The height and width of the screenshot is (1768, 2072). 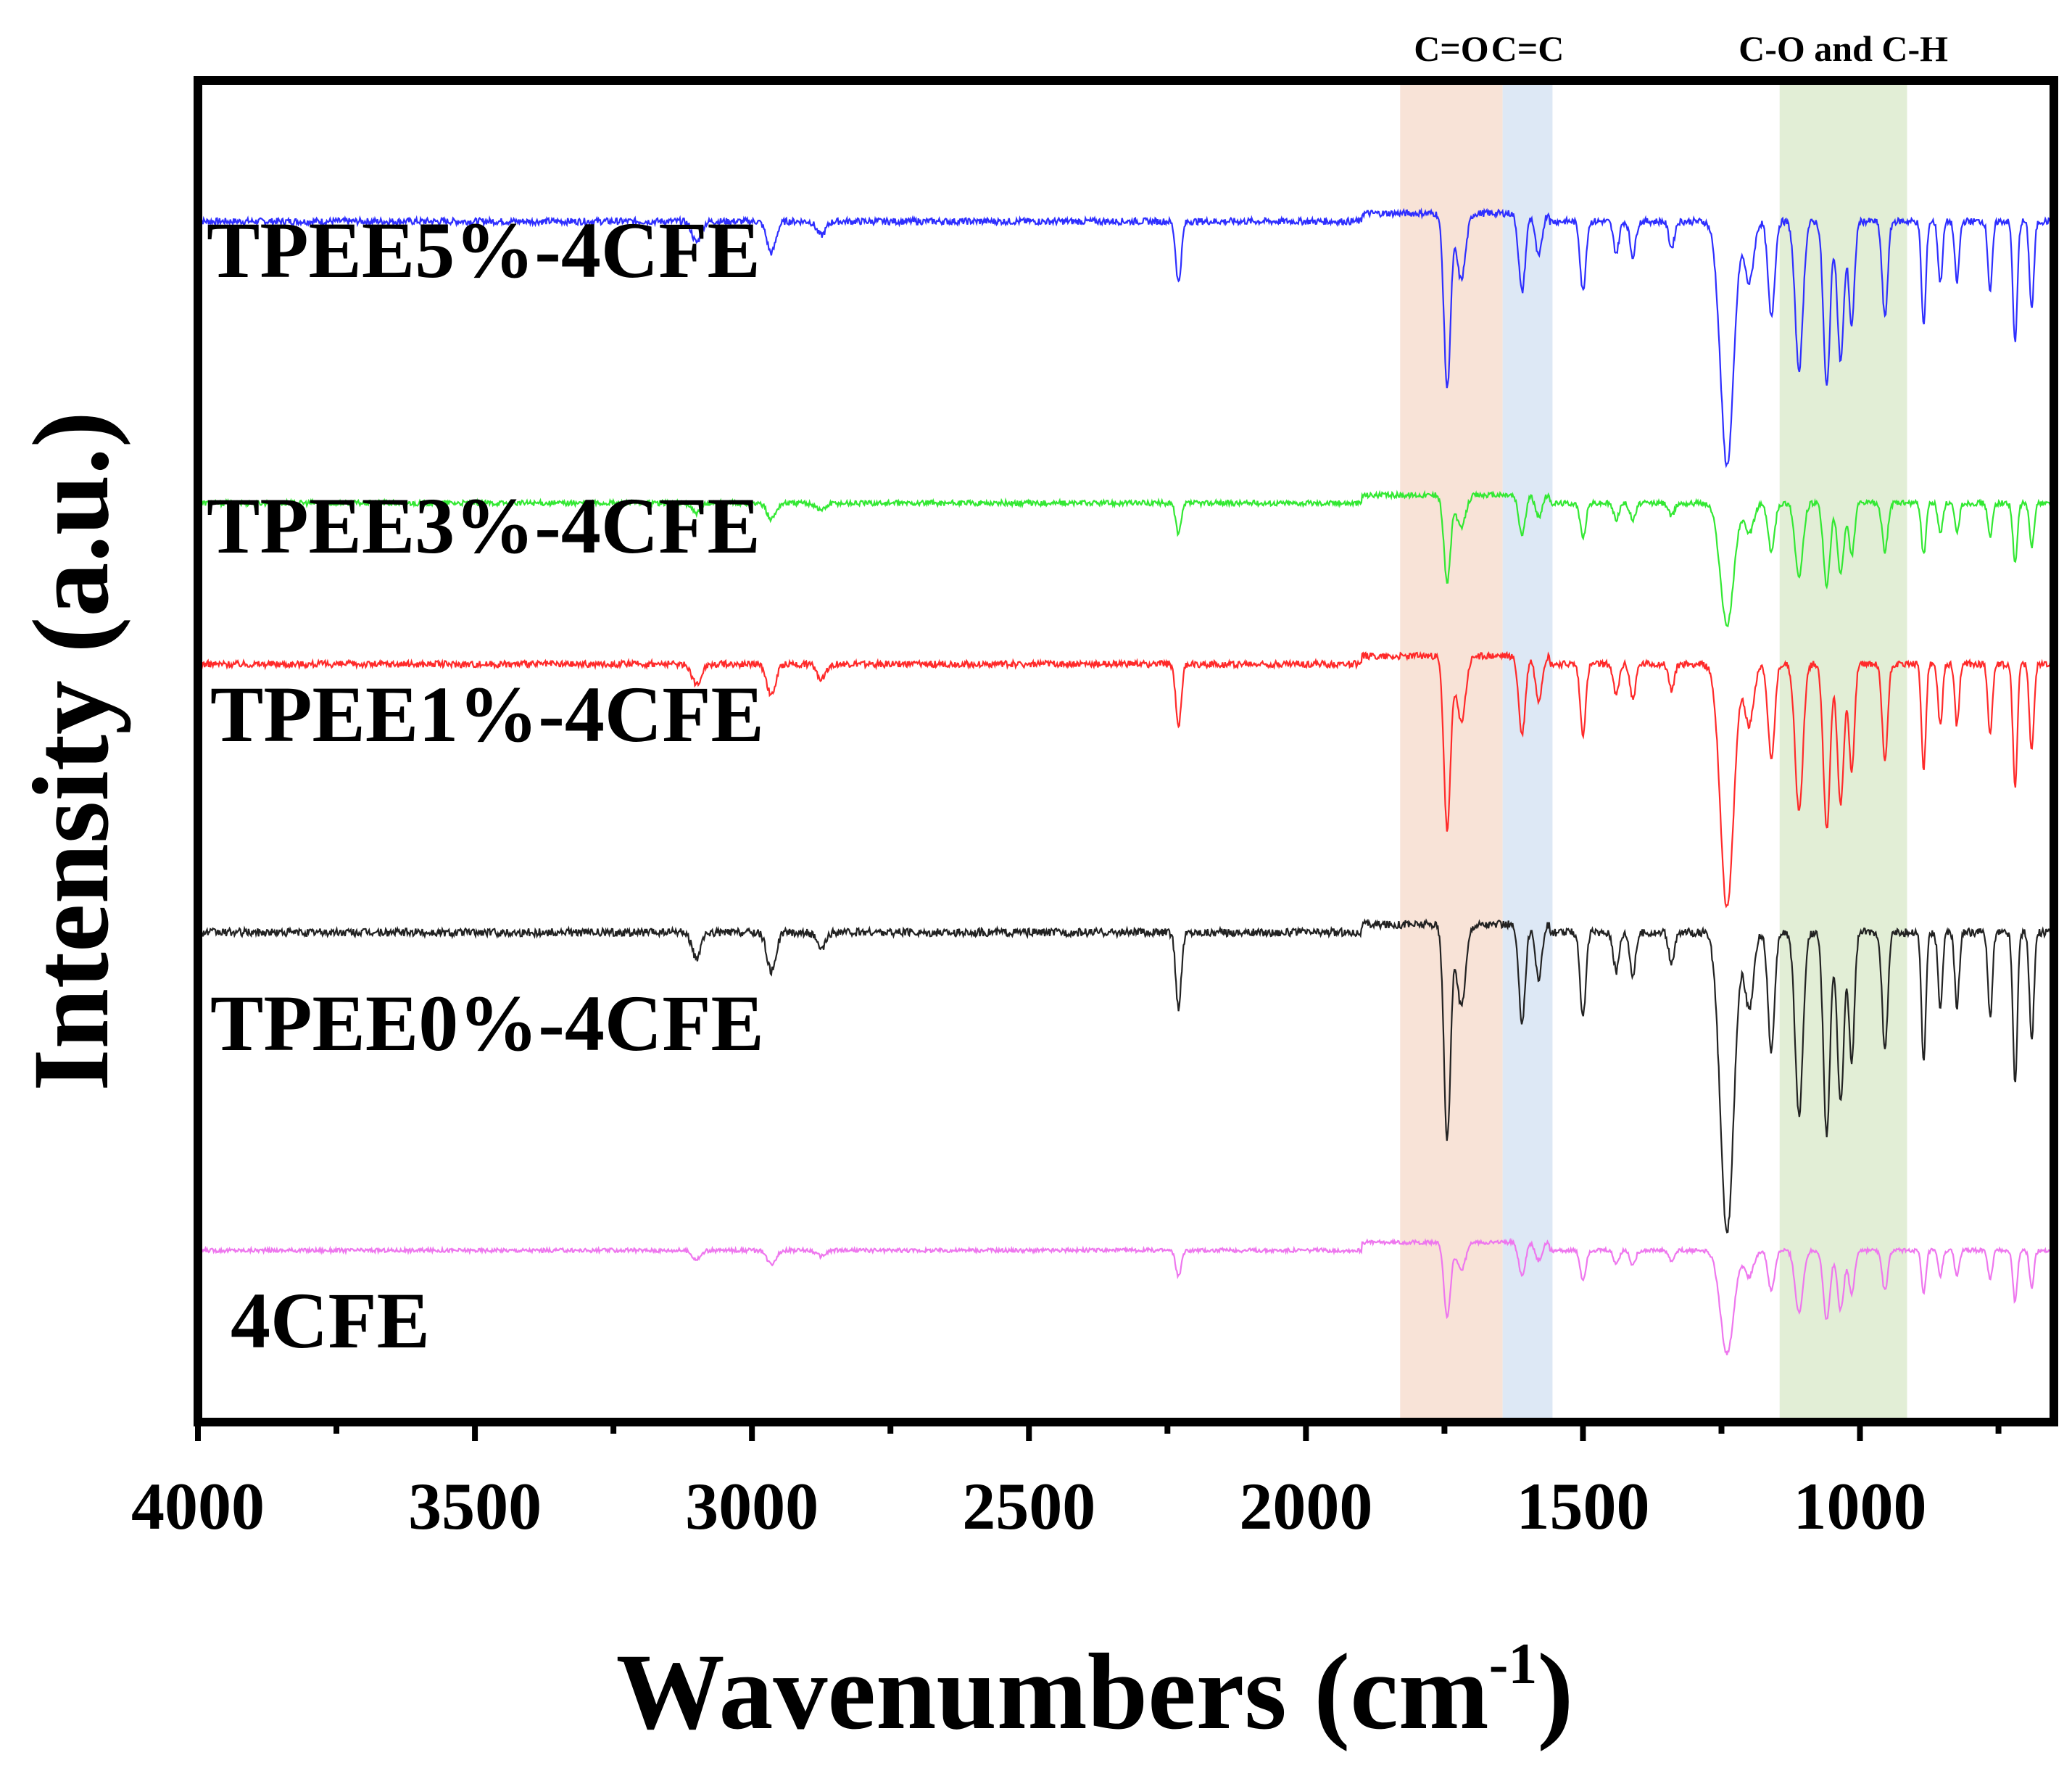 What do you see at coordinates (1052, 1692) in the screenshot?
I see `x-axis-title-main: Wavenumbers (cm` at bounding box center [1052, 1692].